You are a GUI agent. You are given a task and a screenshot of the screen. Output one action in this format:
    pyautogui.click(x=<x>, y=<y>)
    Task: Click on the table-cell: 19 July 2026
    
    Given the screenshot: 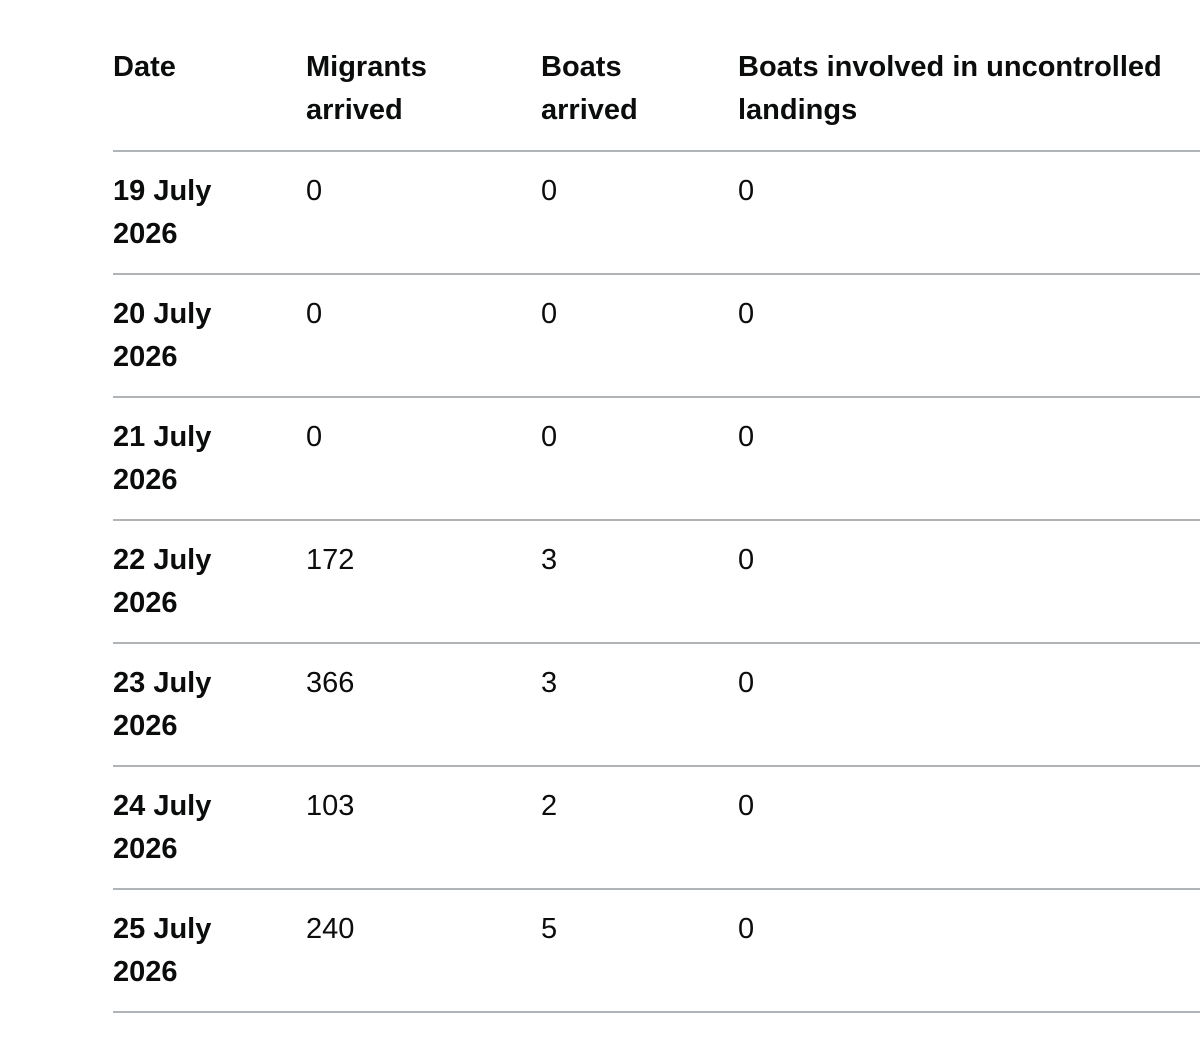 What is the action you would take?
    pyautogui.click(x=209, y=213)
    